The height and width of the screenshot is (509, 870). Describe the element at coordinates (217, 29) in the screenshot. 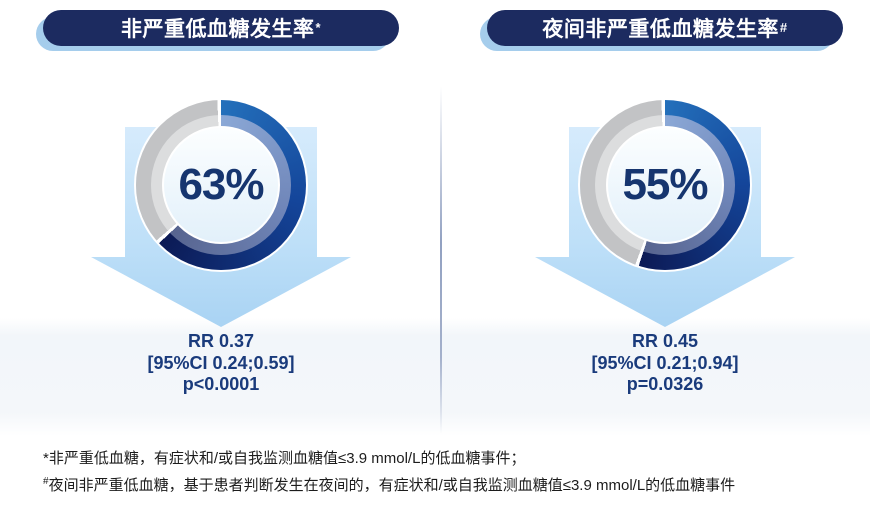

I see `header-title: 非严重低血糖发生率` at that location.